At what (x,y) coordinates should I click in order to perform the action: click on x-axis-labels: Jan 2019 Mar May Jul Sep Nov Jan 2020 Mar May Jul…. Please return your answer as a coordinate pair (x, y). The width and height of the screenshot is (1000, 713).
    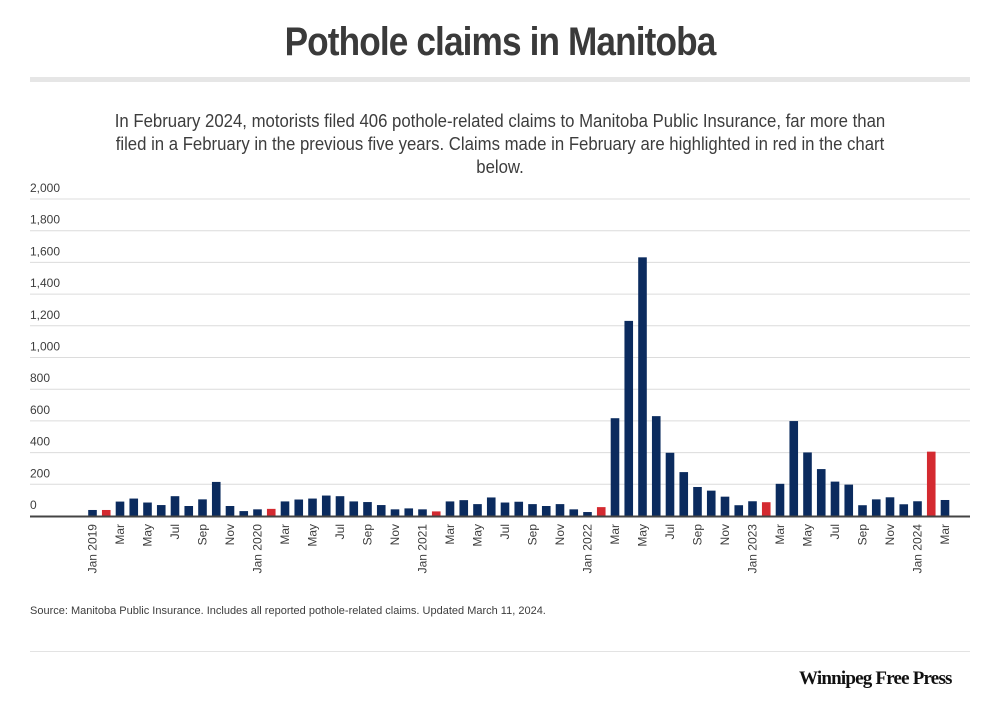
    Looking at the image, I should click on (519, 549).